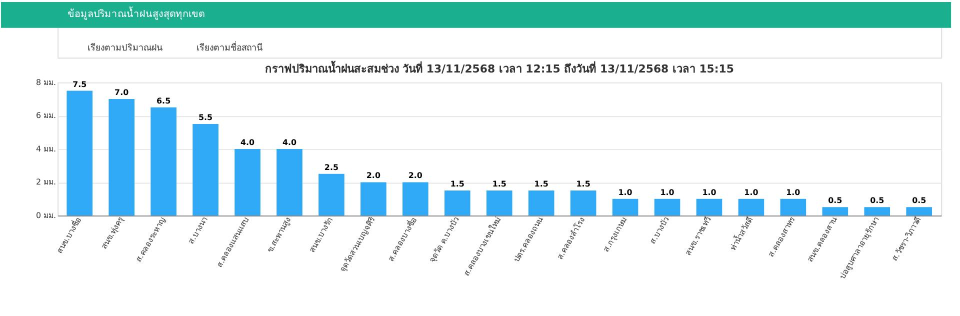 This screenshot has height=316, width=960. I want to click on data-label: 5.5, so click(205, 117).